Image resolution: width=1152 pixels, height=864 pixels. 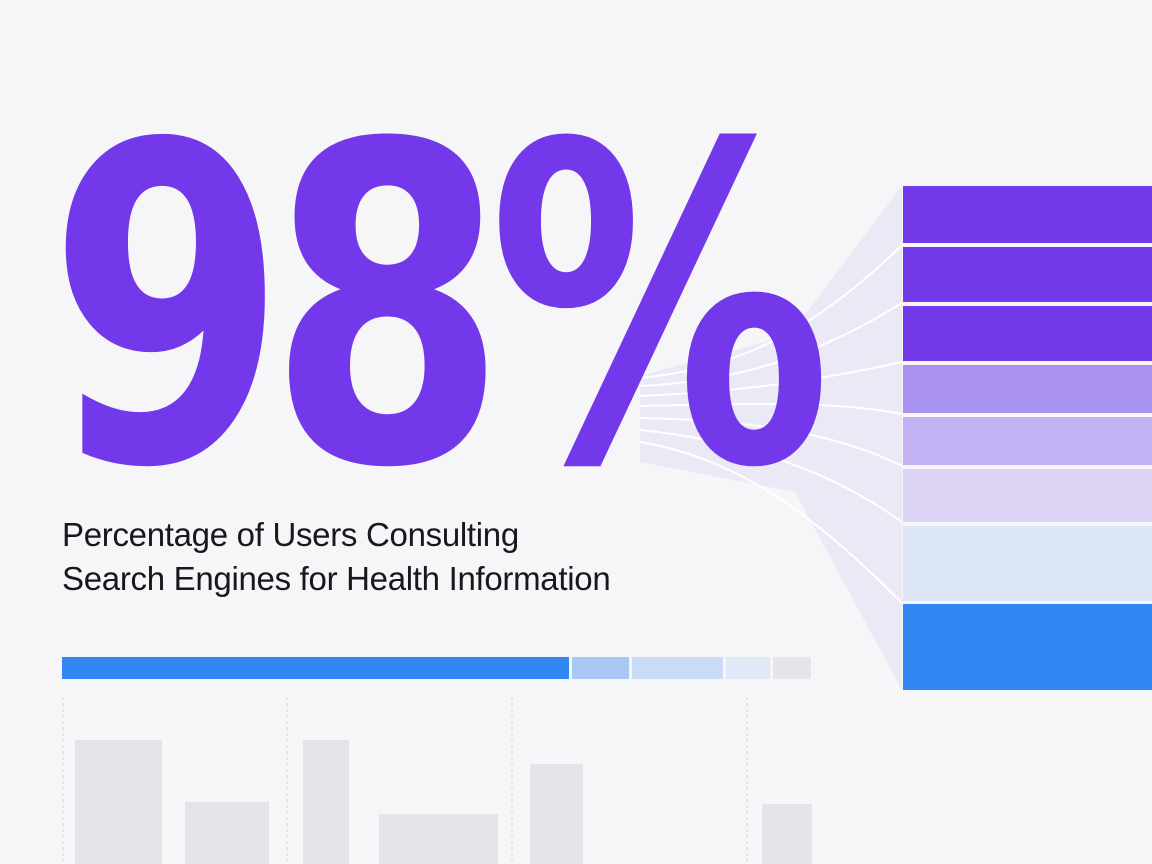 What do you see at coordinates (290, 534) in the screenshot?
I see `stat-caption-line-1: Percentage of Users Consulting` at bounding box center [290, 534].